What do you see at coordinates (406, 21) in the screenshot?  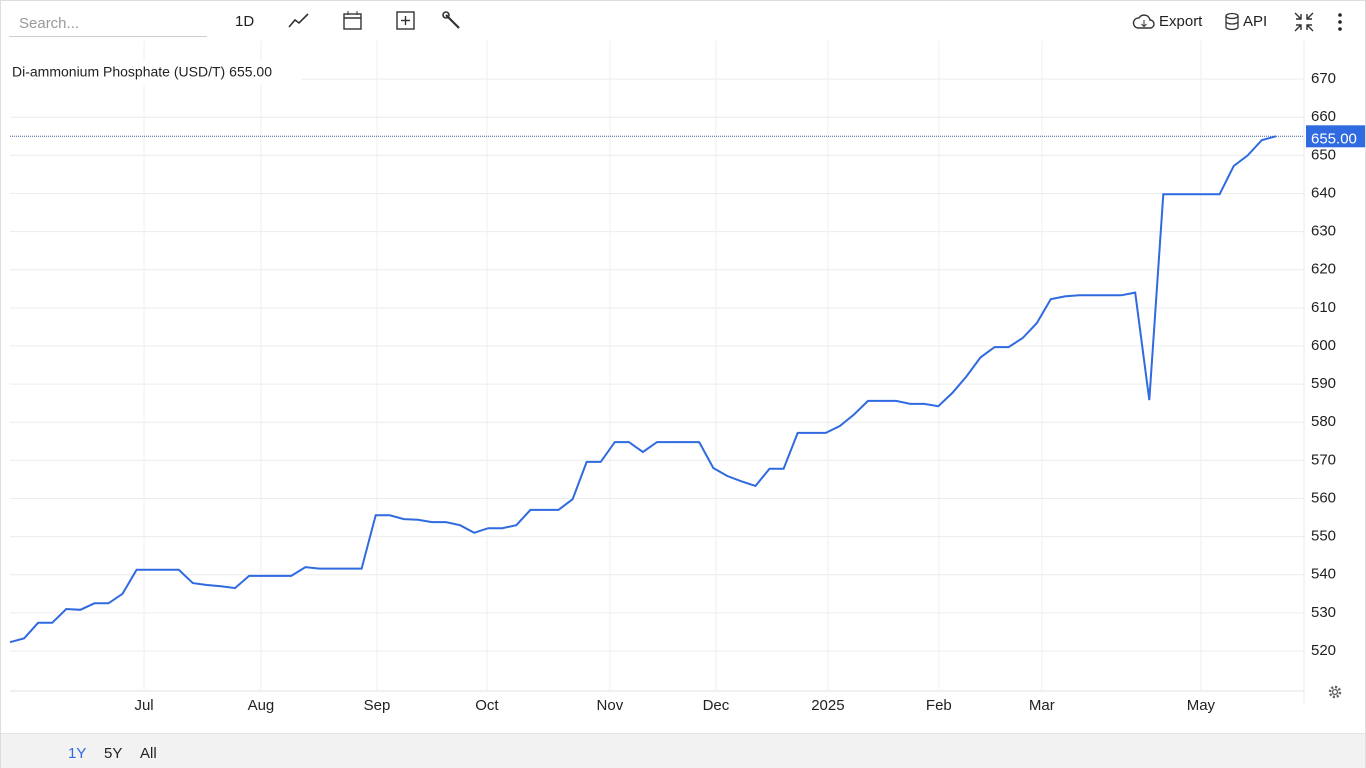 I see `add-icon` at bounding box center [406, 21].